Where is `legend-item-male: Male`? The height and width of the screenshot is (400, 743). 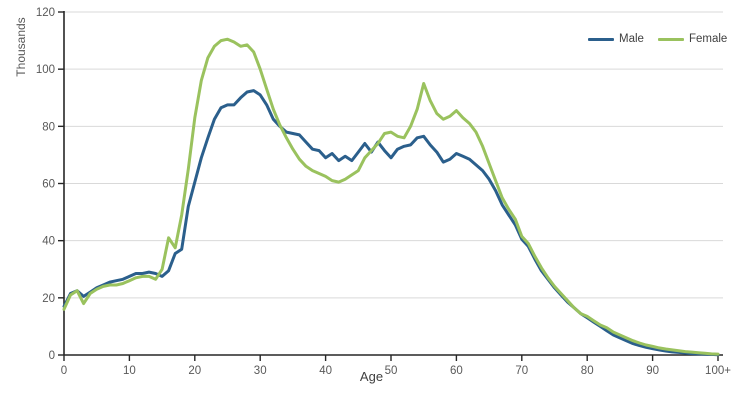 legend-item-male: Male is located at coordinates (616, 39).